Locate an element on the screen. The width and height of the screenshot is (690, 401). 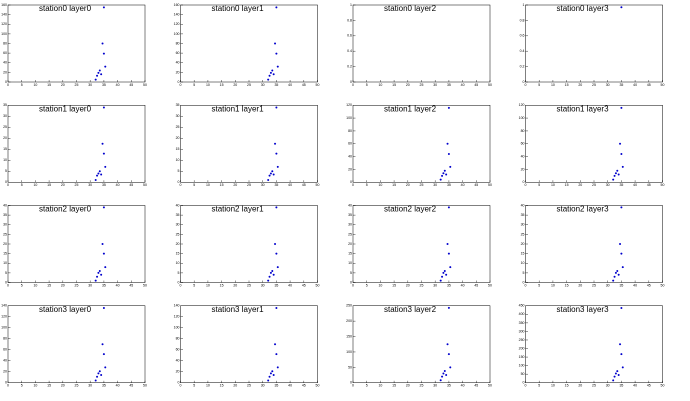
chart-title: station0 layer2 is located at coordinates (410, 8).